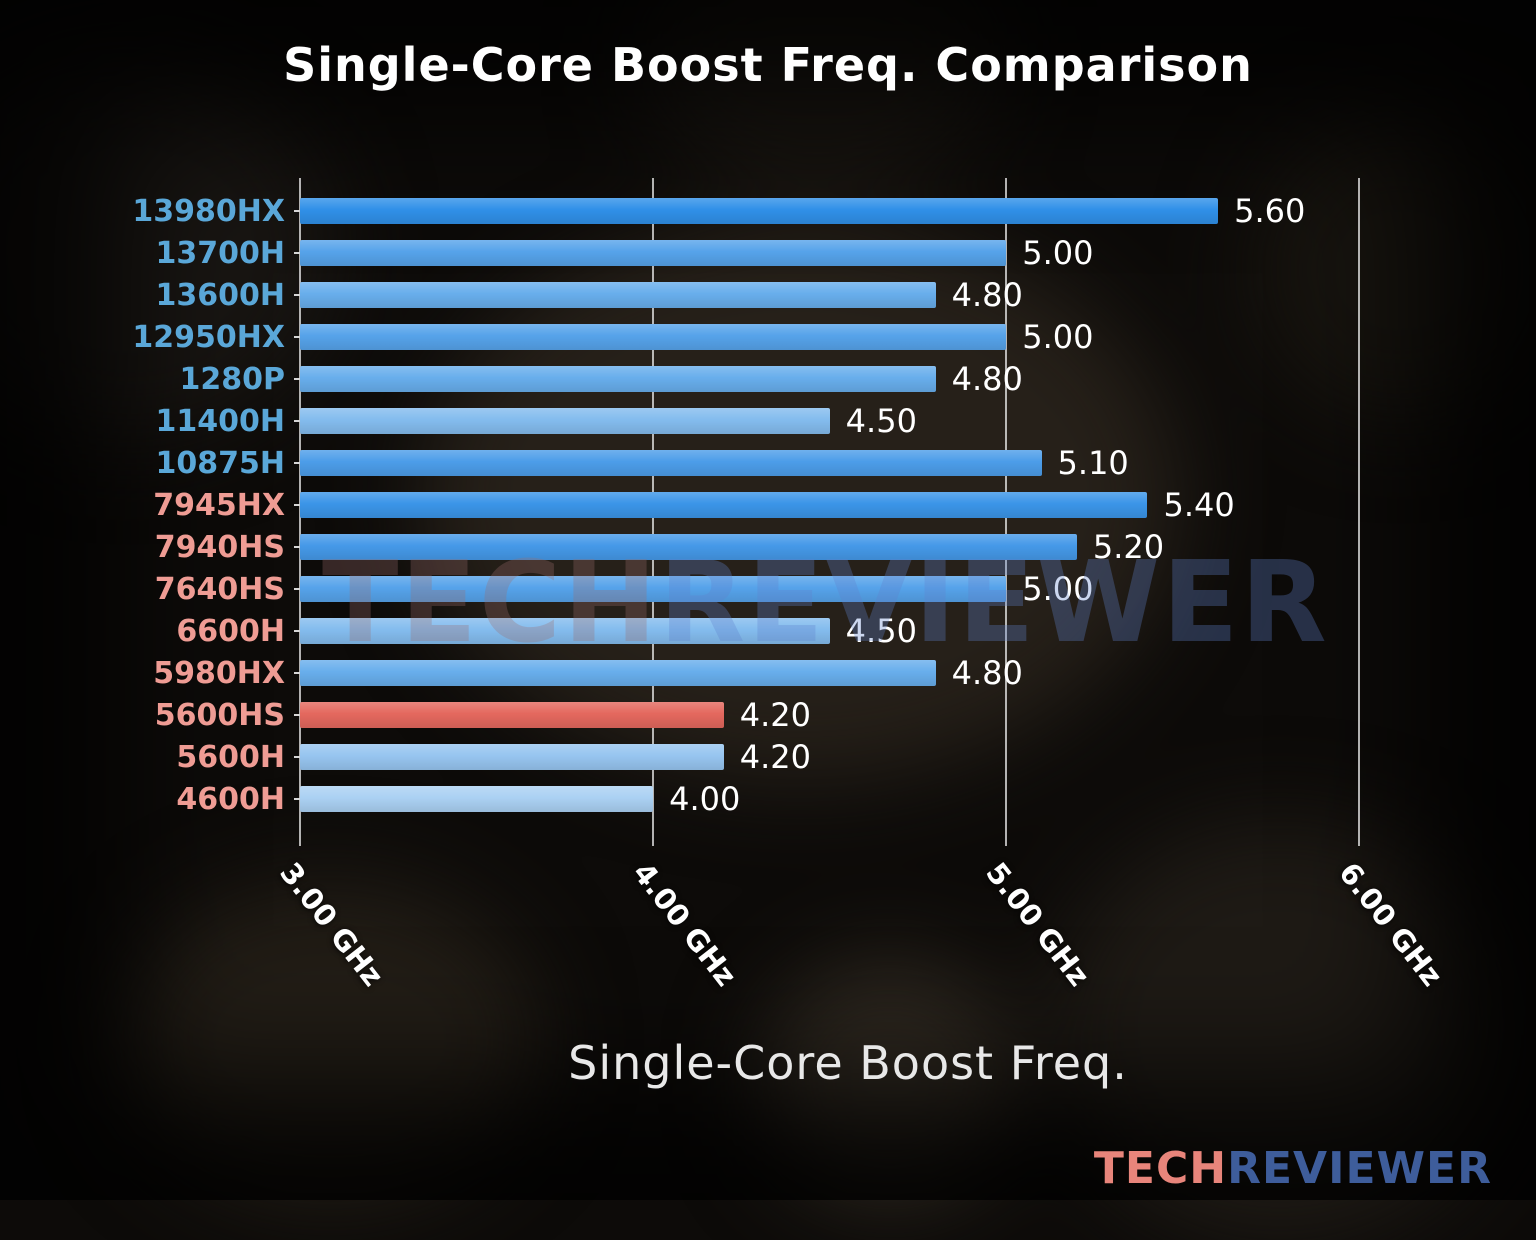 The image size is (1536, 1240). I want to click on bar-row: 10875H 5.10, so click(768, 463).